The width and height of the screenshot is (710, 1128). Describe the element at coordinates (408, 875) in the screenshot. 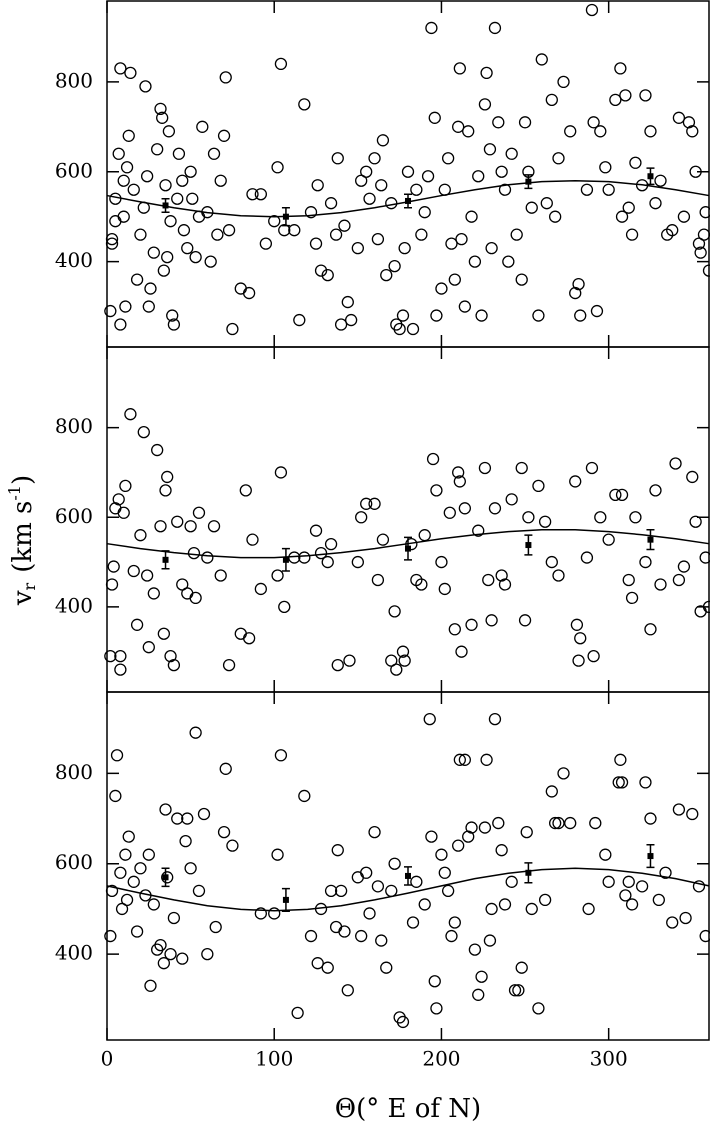

I see `binned-point` at that location.